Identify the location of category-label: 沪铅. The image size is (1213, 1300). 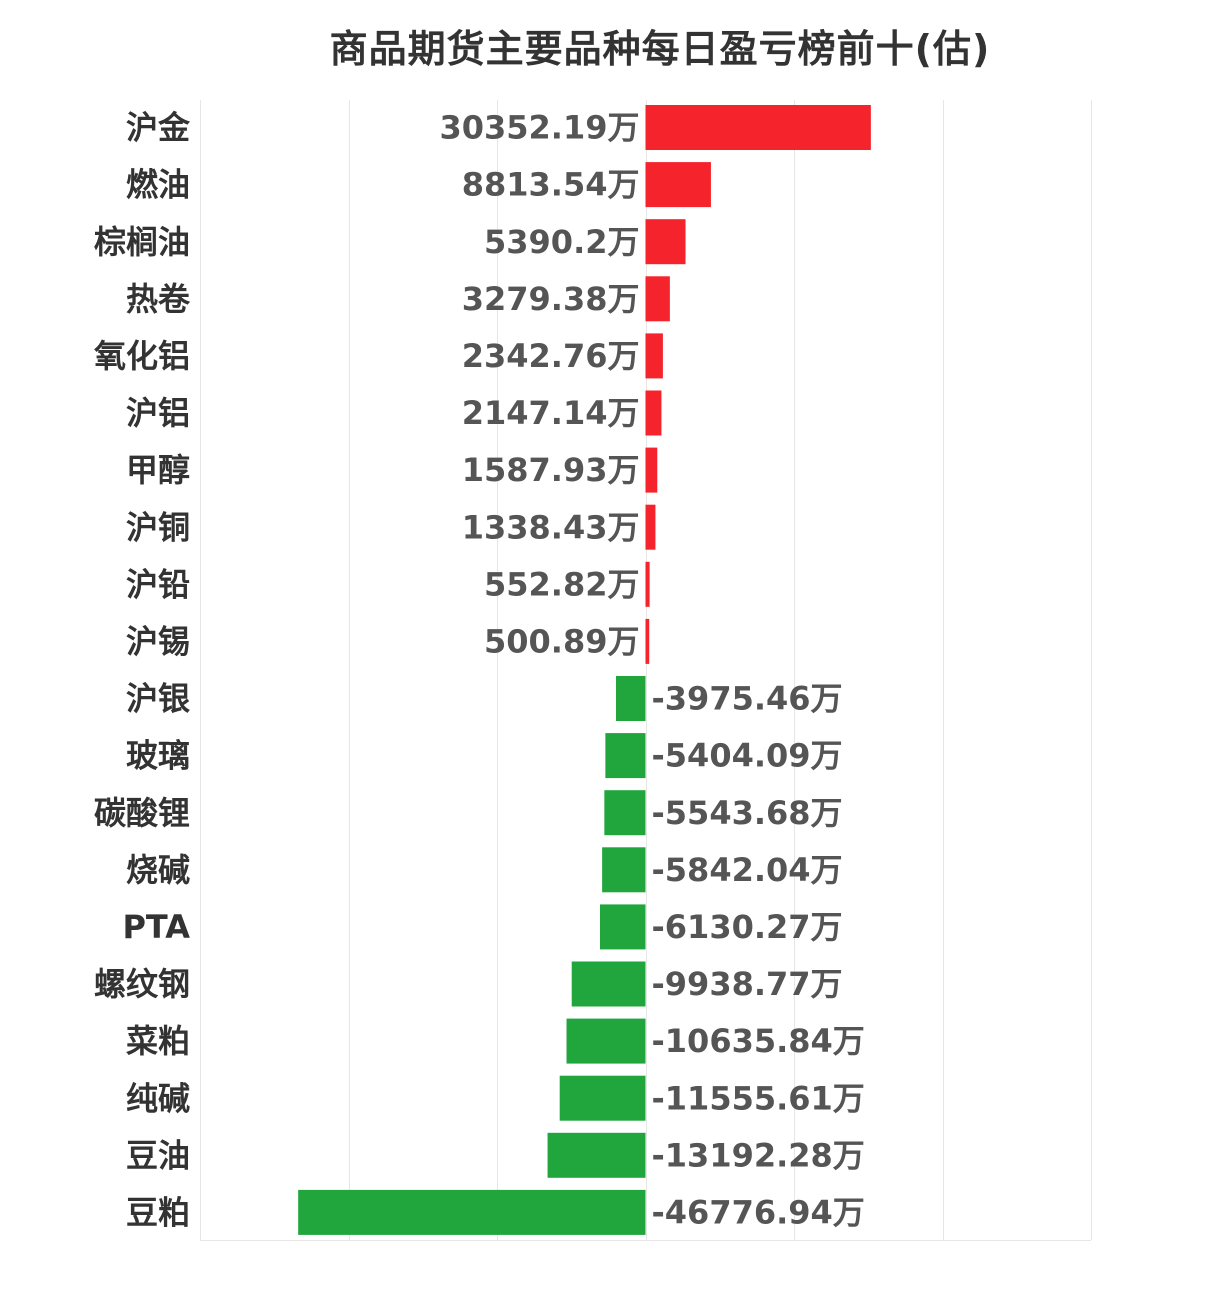
(158, 584).